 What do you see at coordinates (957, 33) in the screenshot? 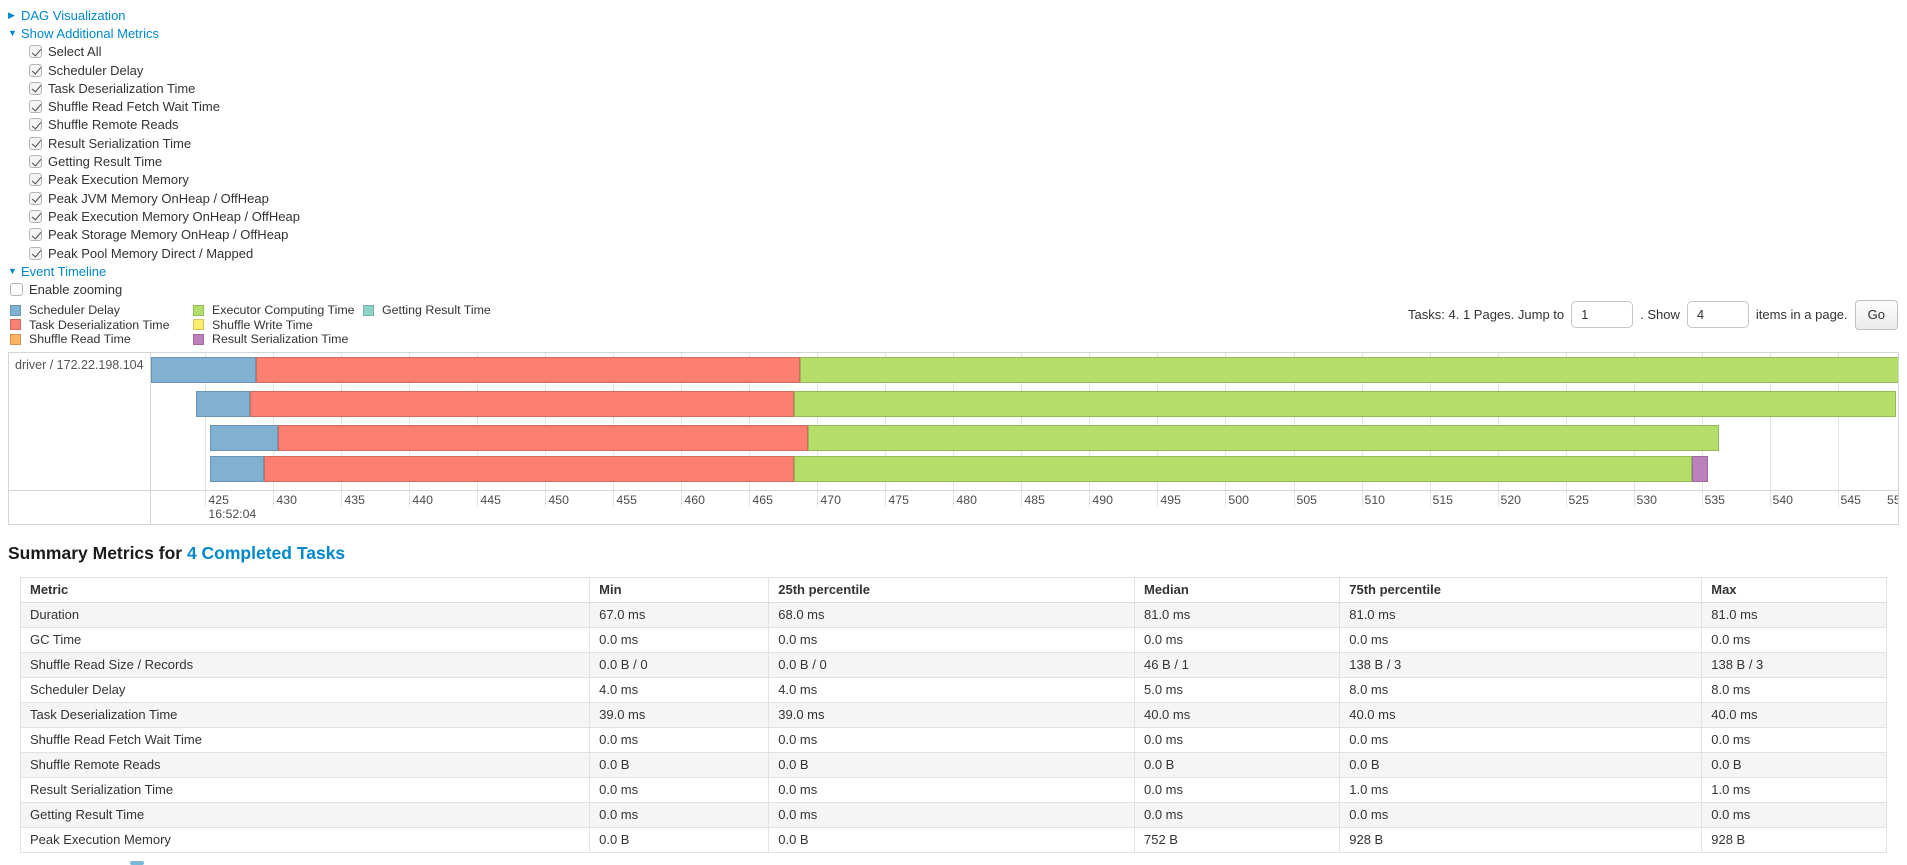
I see `show-additional-metrics-toggle: ▼ Show Additional Metrics` at bounding box center [957, 33].